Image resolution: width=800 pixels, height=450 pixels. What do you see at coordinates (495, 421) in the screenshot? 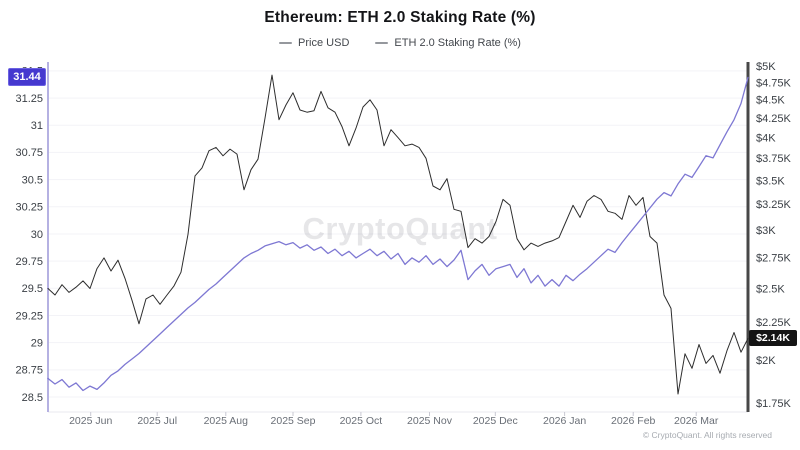
I see `svg-text: 2025 Dec` at bounding box center [495, 421].